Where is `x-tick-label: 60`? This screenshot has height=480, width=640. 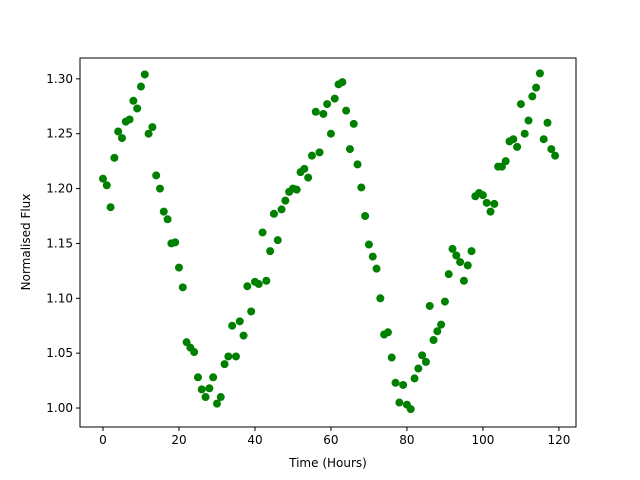 x-tick-label: 60 is located at coordinates (330, 440).